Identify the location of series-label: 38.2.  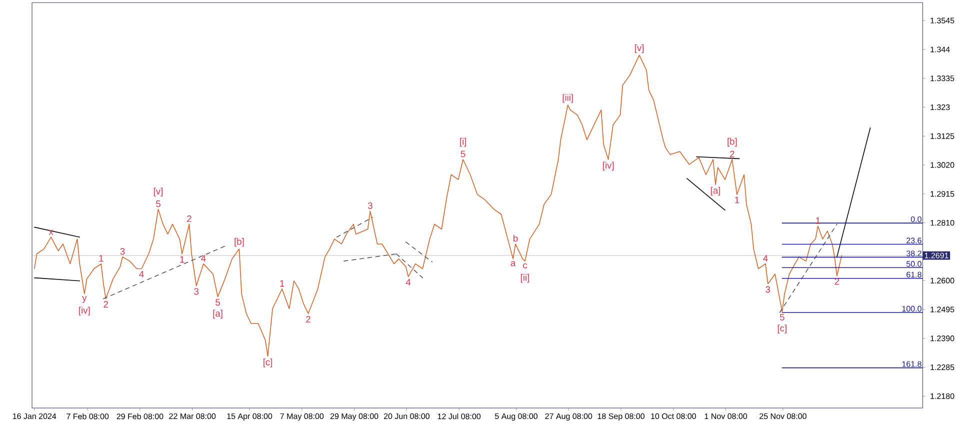
(914, 253).